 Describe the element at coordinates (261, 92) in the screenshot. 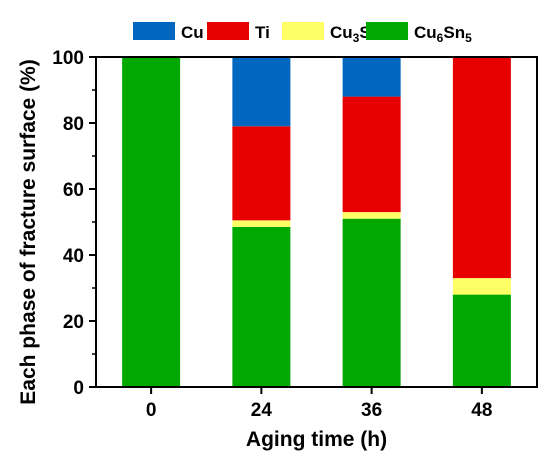

I see `bar-cu-24h` at that location.